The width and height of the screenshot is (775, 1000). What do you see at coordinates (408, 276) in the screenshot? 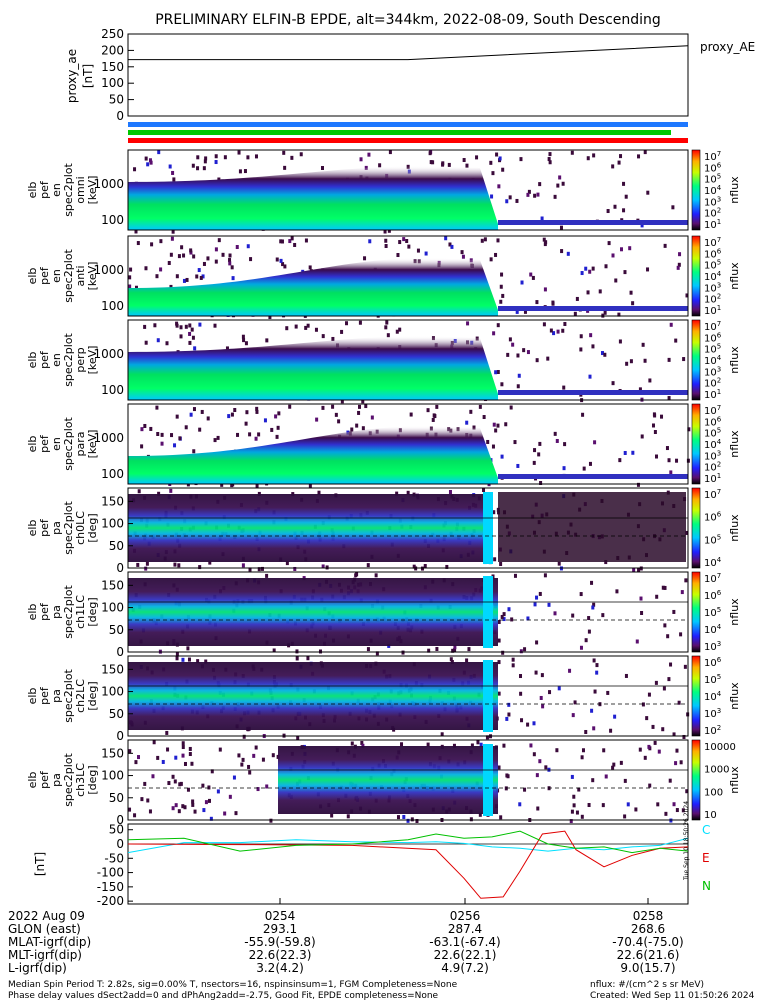
I see `panel-frame` at bounding box center [408, 276].